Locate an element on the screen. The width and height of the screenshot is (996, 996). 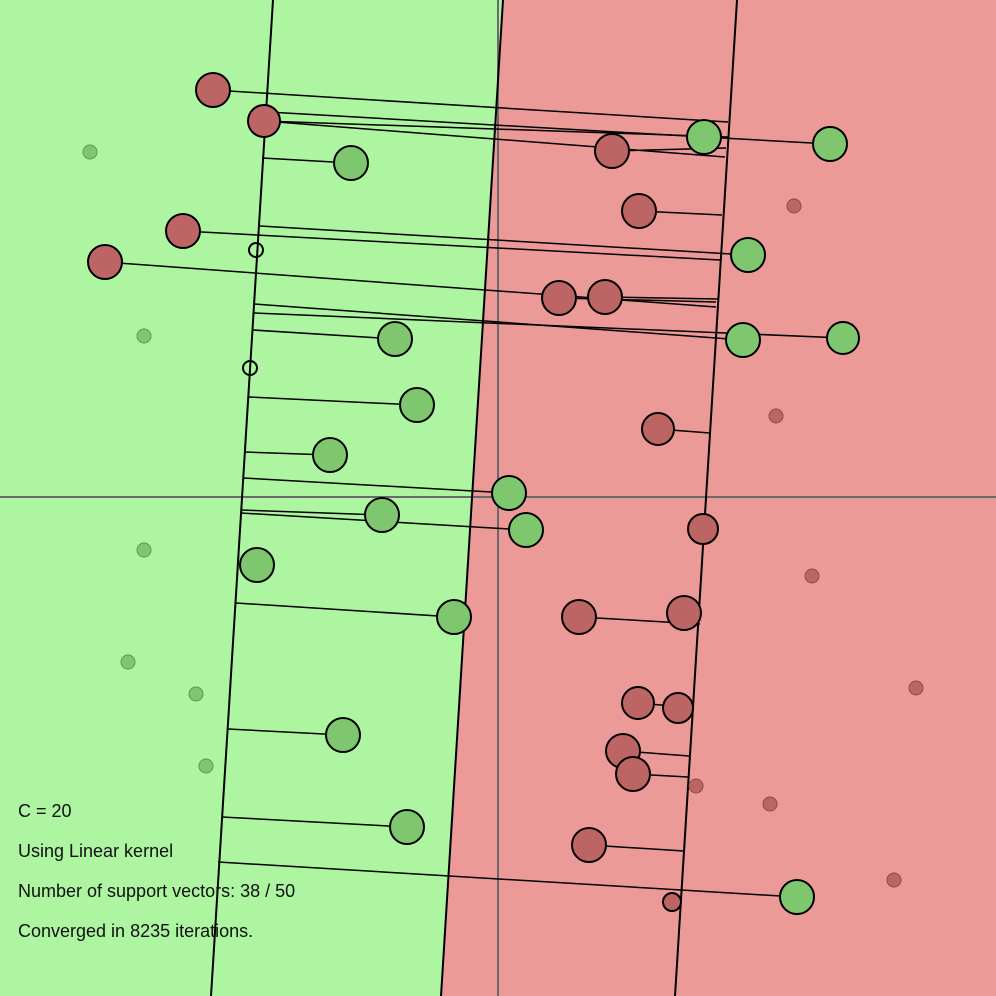
negative-margin-line is located at coordinates (706, 498).